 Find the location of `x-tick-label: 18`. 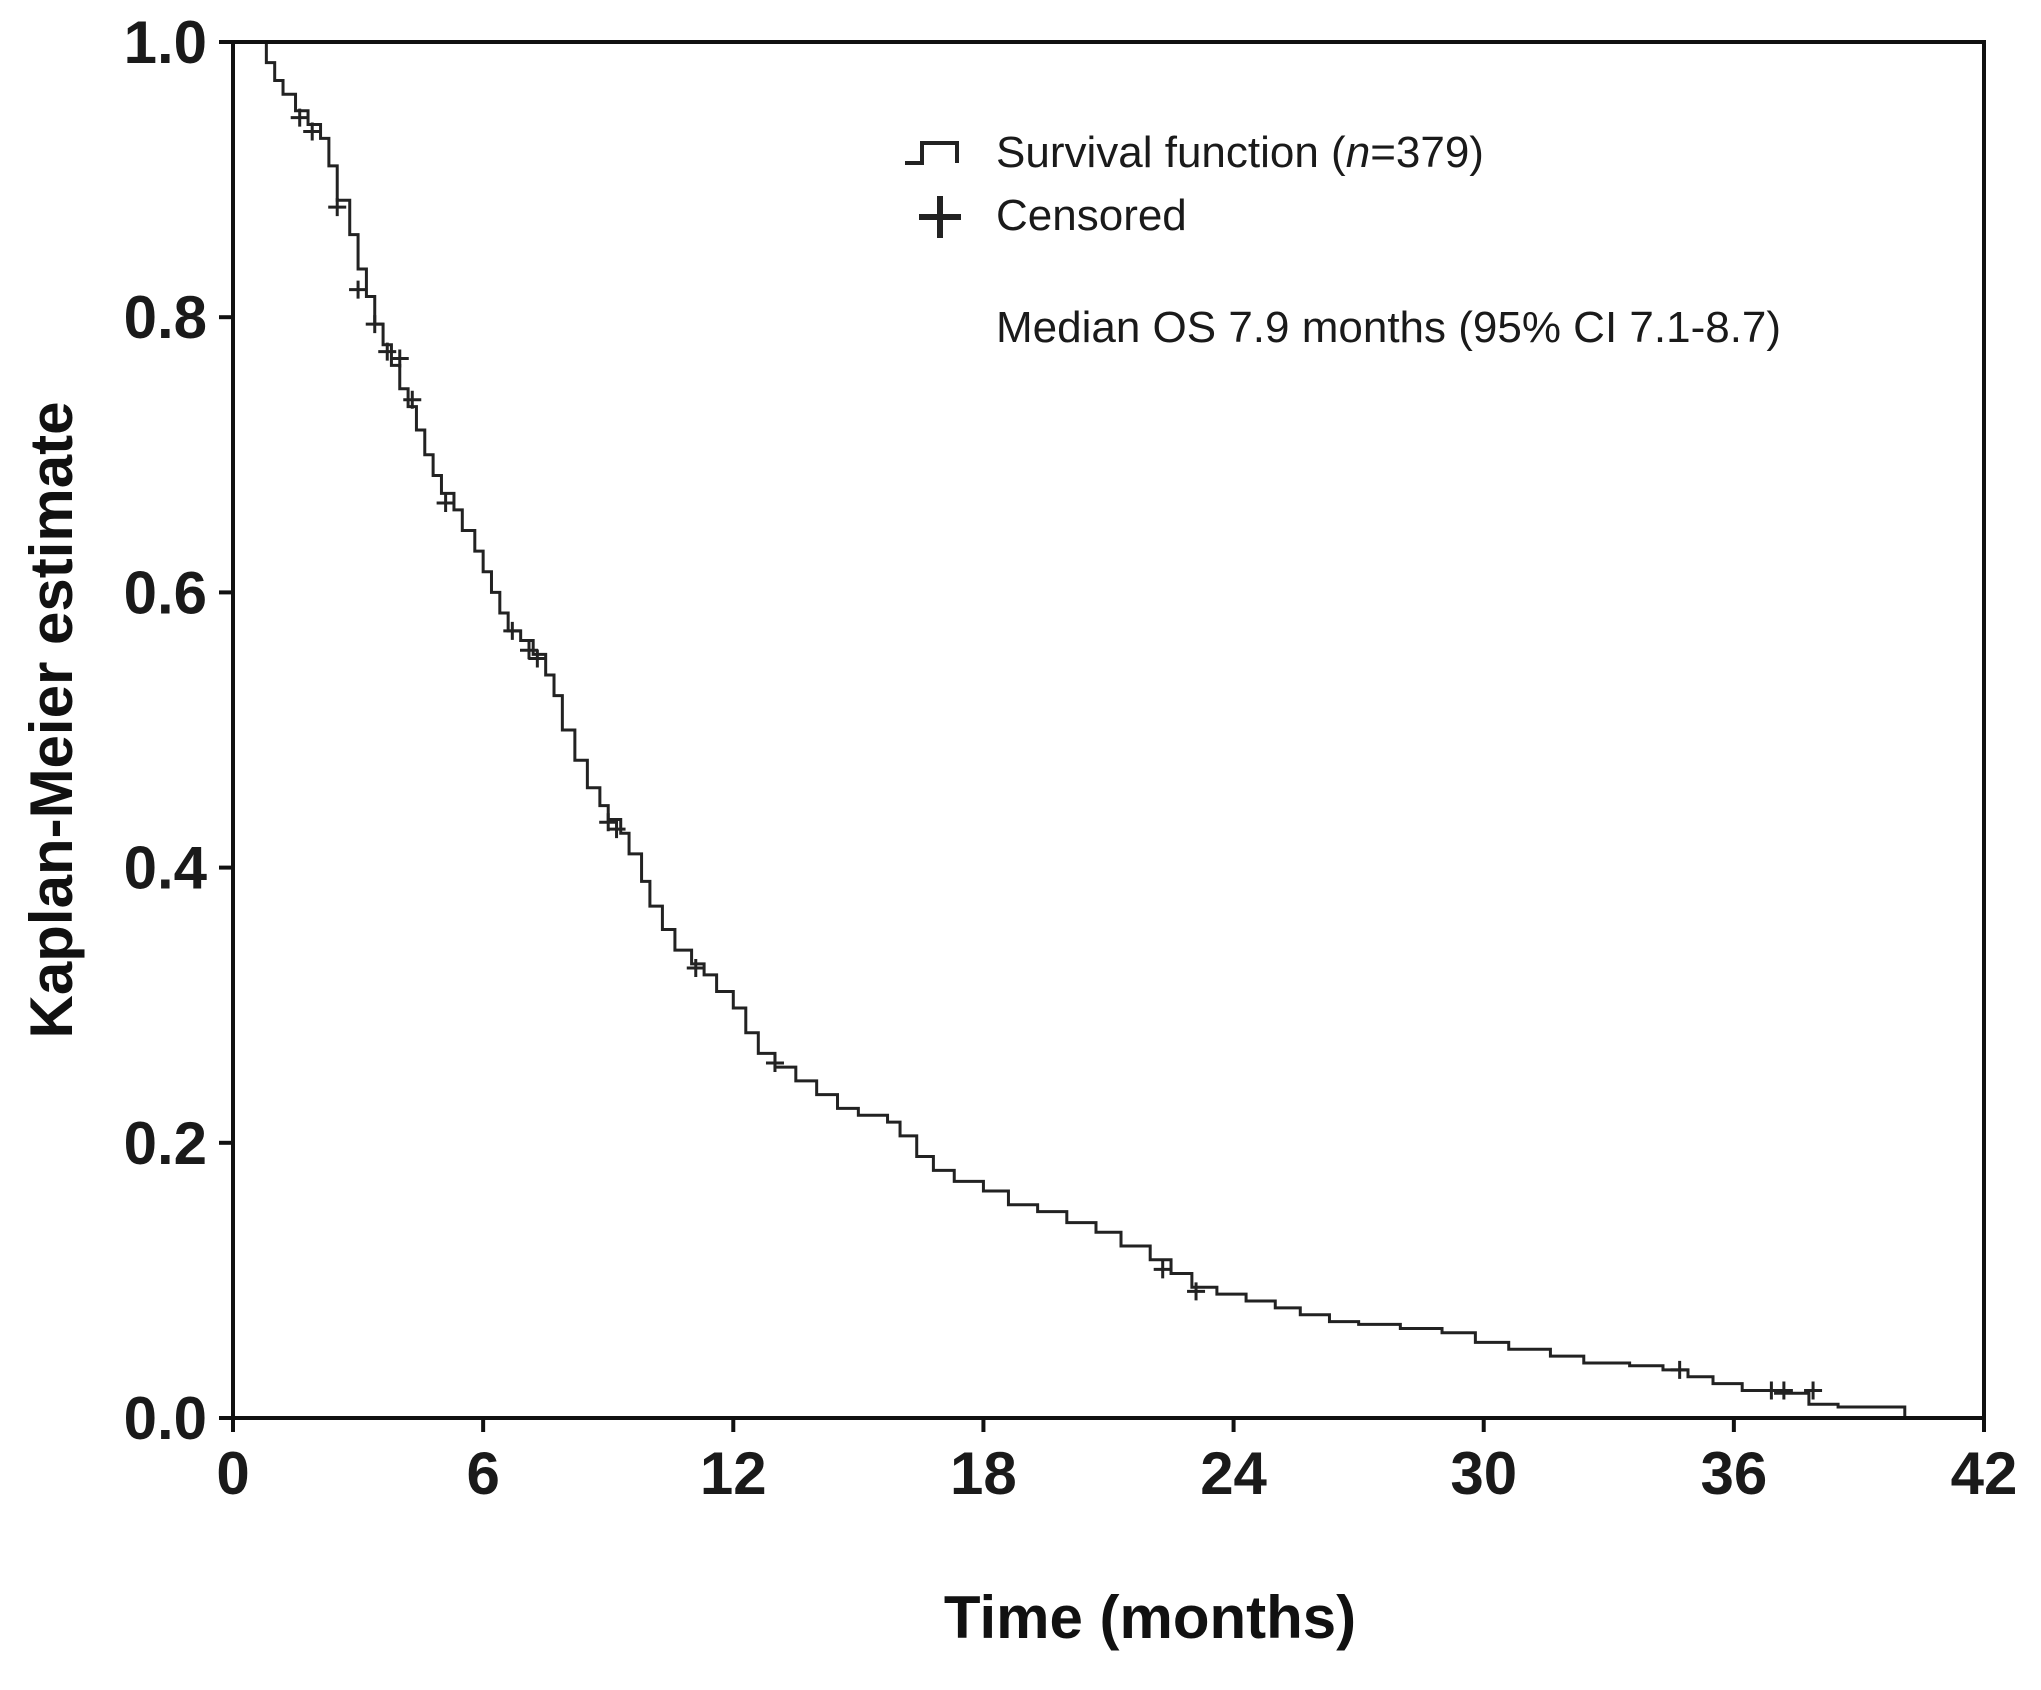

x-tick-label: 18 is located at coordinates (983, 1473).